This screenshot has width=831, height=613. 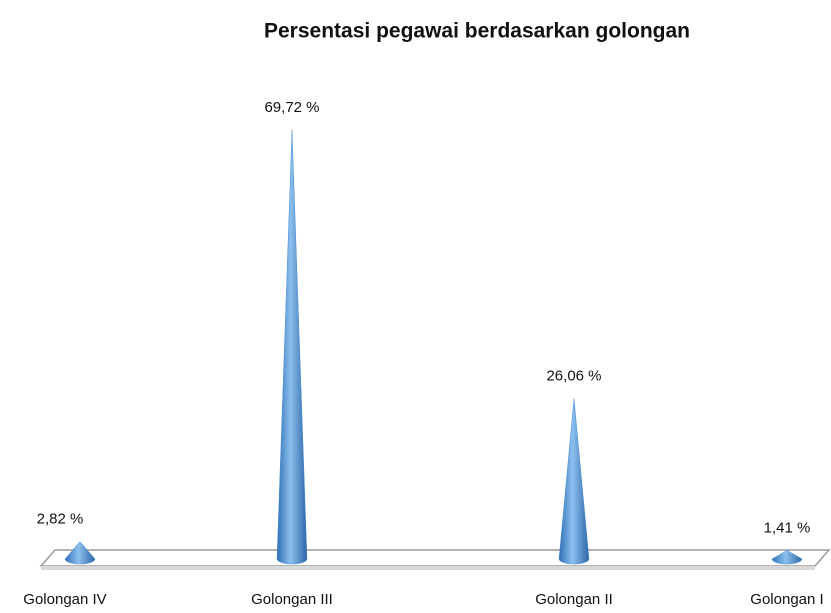 I want to click on chart-title: Persentasi pegawai berdasarkan golongan, so click(x=477, y=31).